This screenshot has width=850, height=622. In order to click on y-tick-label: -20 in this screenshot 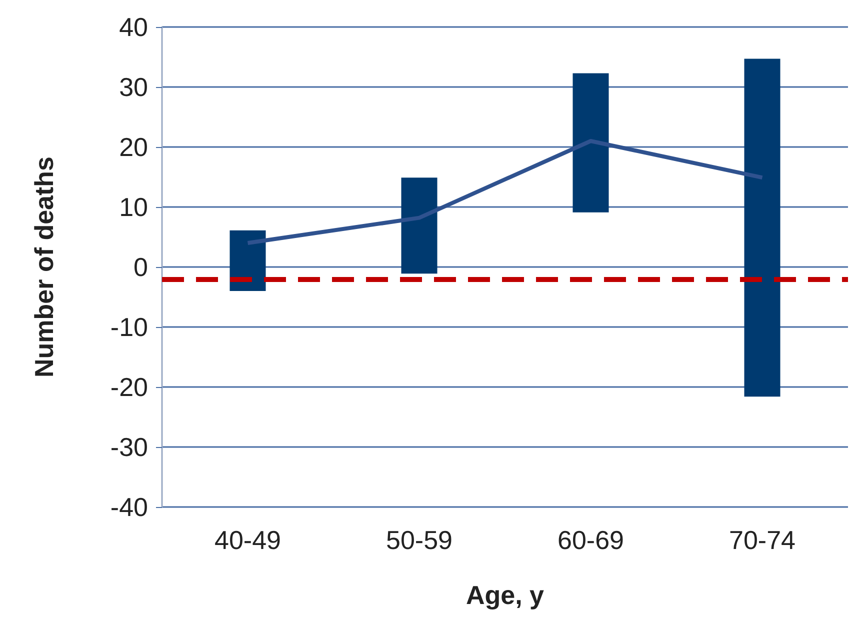, I will do `click(129, 387)`.